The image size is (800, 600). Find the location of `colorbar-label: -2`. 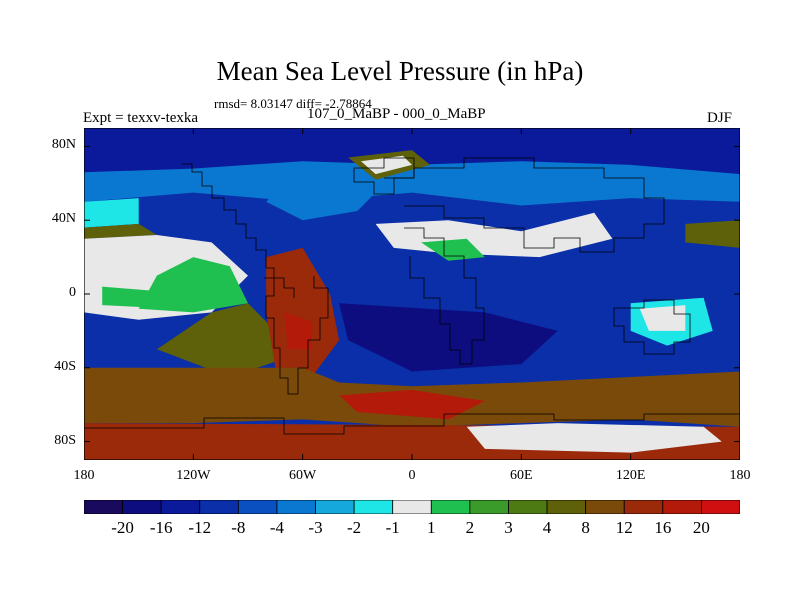

colorbar-label: -2 is located at coordinates (354, 527).